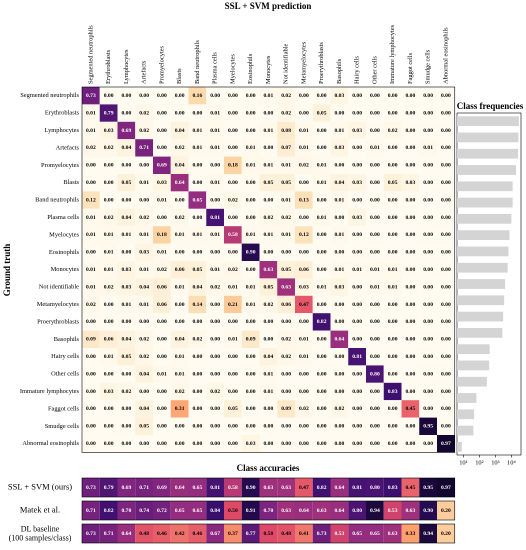 This screenshot has width=526, height=550. Describe the element at coordinates (233, 305) in the screenshot. I see `cell-label: 0.21` at that location.